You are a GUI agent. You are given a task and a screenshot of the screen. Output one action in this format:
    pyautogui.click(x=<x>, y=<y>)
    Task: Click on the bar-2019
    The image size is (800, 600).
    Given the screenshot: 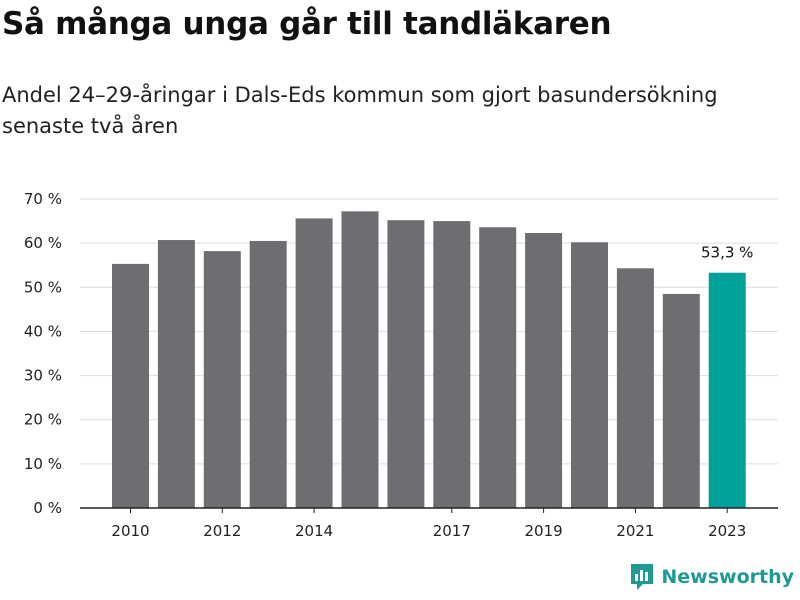 What is the action you would take?
    pyautogui.click(x=544, y=370)
    